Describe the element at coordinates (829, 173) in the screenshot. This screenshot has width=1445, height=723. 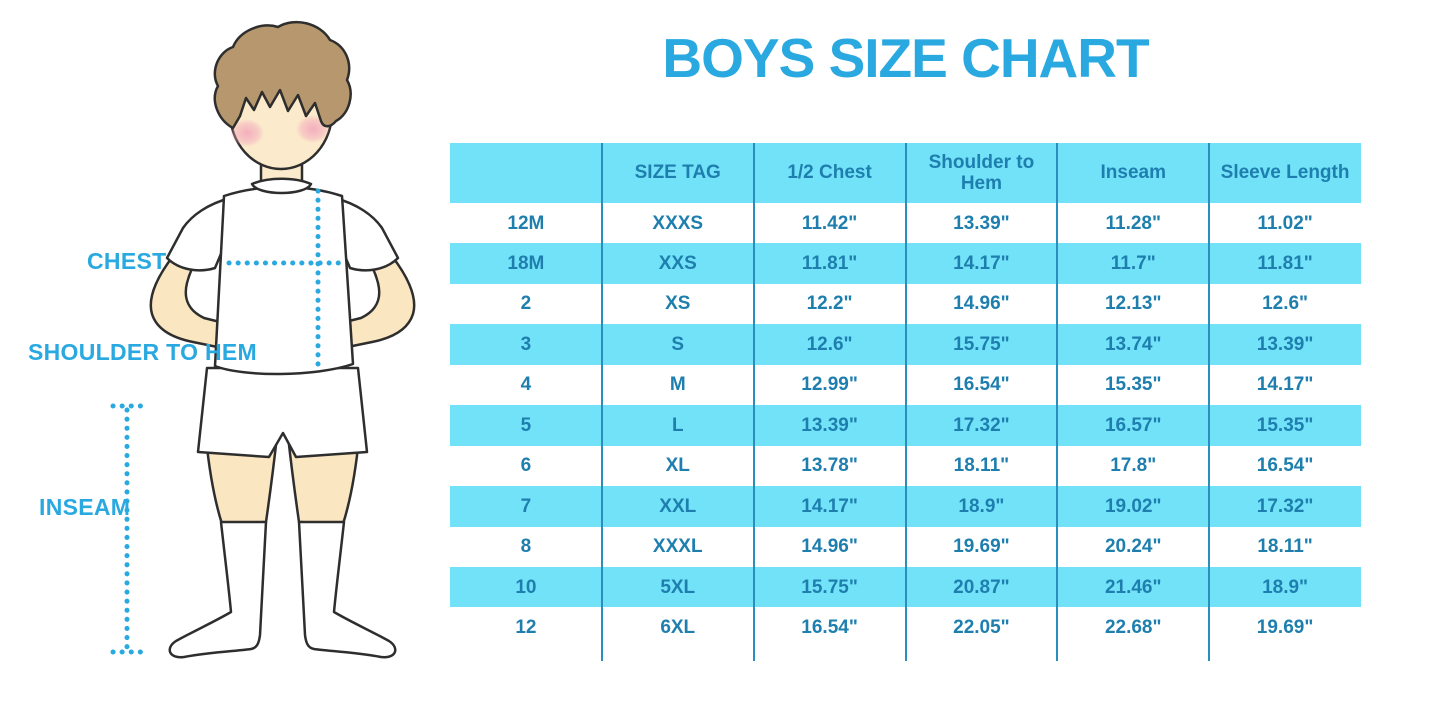
I see `header-half-chest: 1/2 Chest` at that location.